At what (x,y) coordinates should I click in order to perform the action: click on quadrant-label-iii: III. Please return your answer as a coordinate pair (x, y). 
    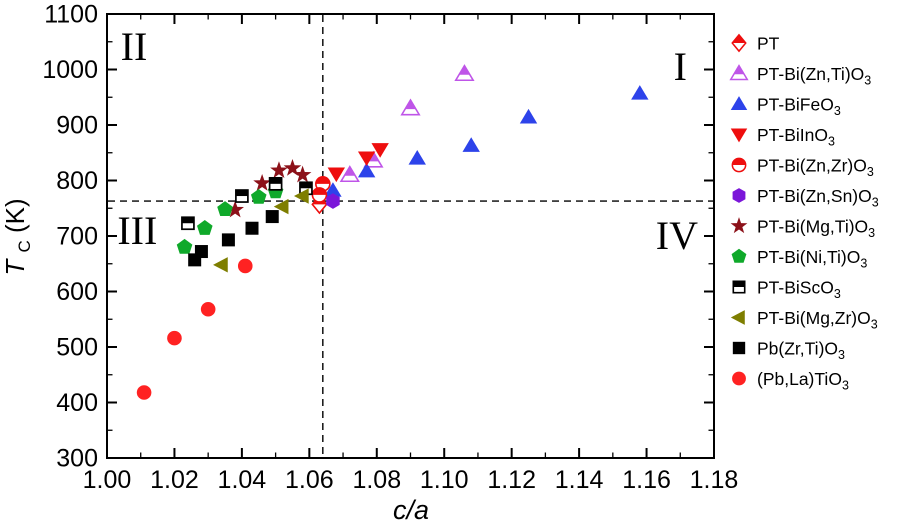
    Looking at the image, I should click on (137, 230).